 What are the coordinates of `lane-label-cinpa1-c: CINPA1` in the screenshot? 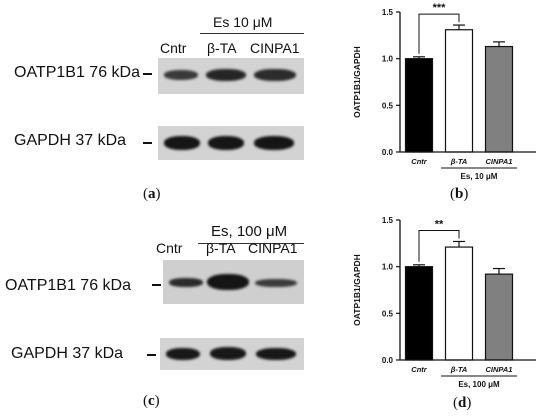 It's located at (273, 248).